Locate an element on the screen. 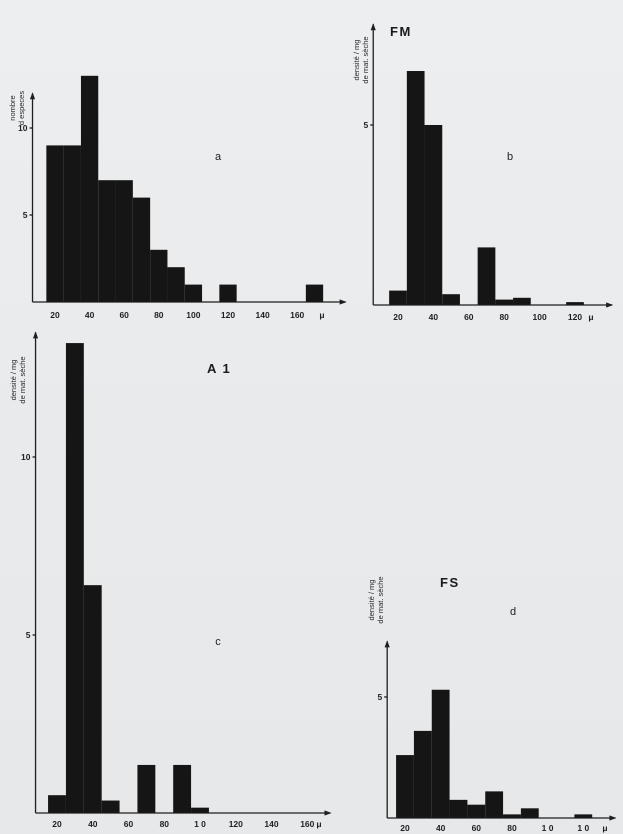 The height and width of the screenshot is (834, 623). x-tick-label-b-100: 100 is located at coordinates (540, 317).